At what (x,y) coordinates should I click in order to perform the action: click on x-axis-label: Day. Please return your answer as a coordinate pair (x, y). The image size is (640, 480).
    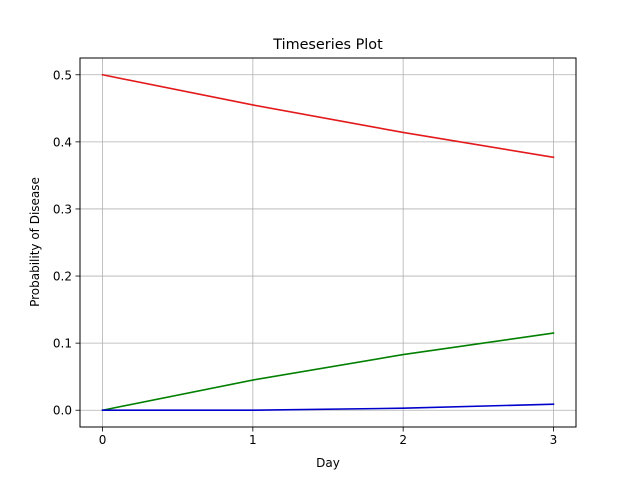
    Looking at the image, I should click on (328, 463).